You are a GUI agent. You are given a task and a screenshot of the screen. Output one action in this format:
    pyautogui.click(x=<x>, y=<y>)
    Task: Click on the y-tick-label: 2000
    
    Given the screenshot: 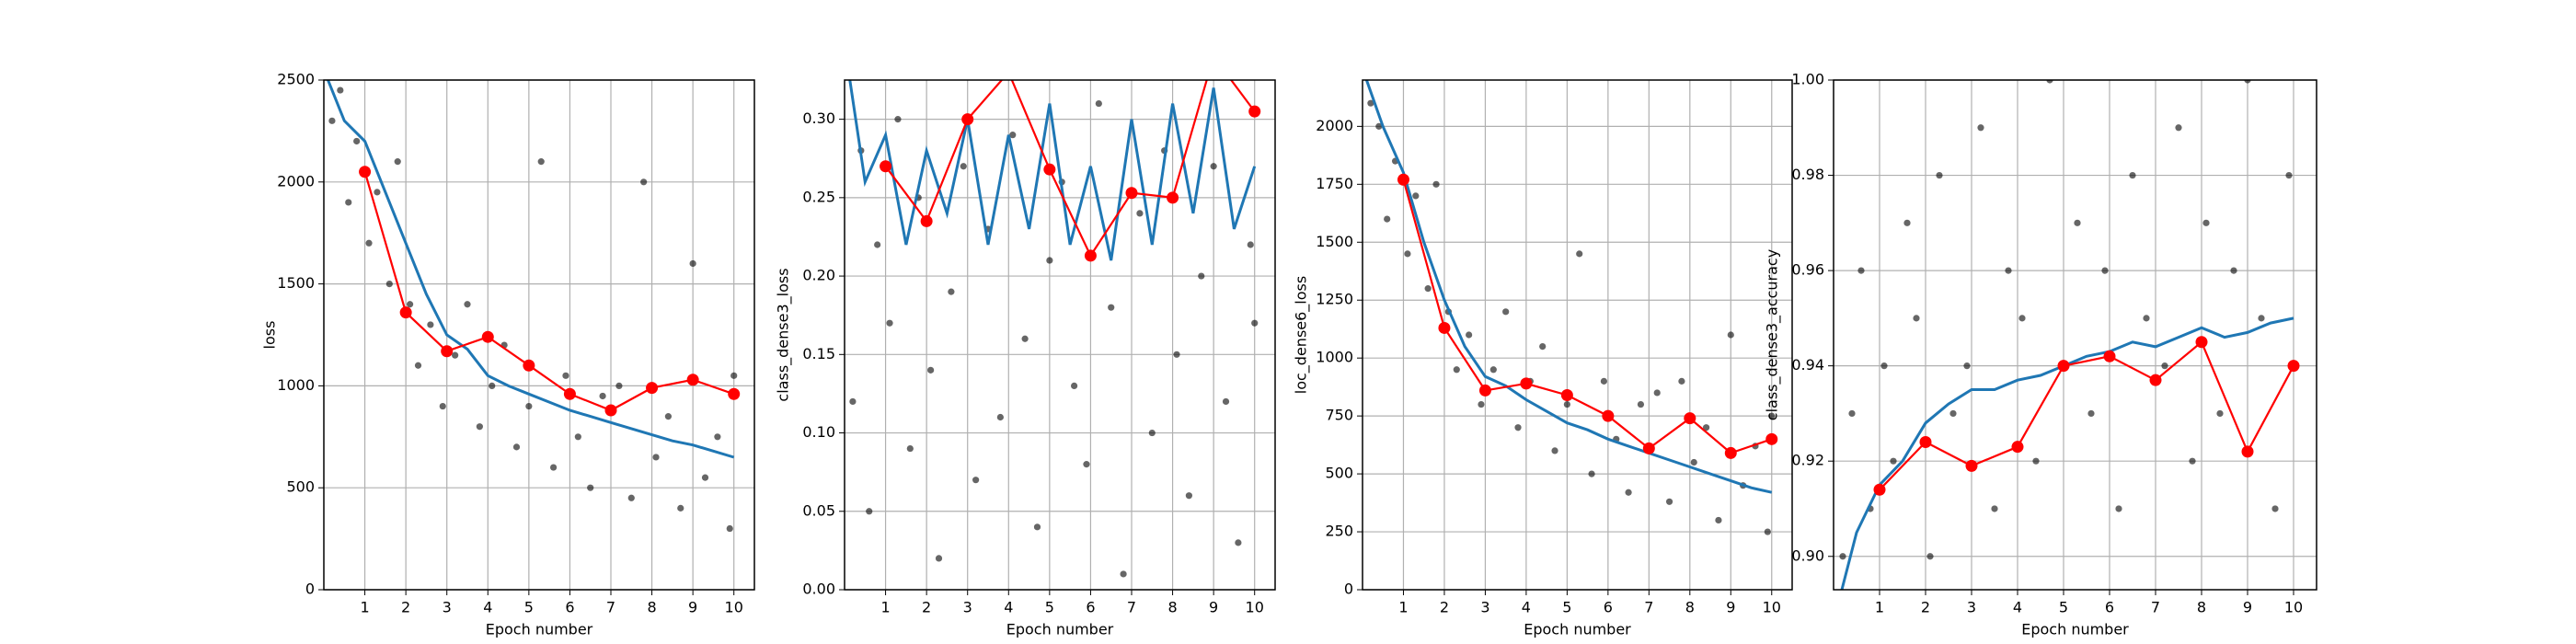 What is the action you would take?
    pyautogui.click(x=1334, y=126)
    